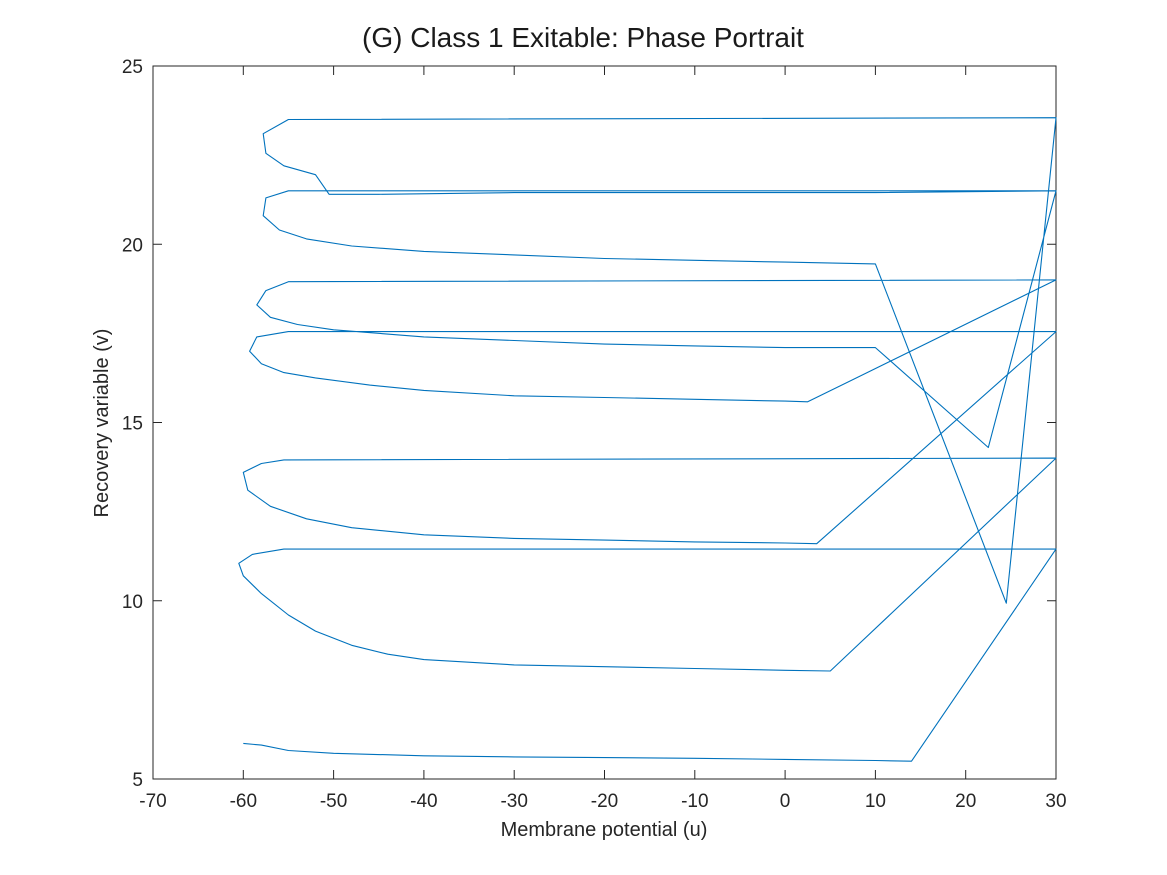  Describe the element at coordinates (132, 245) in the screenshot. I see `y-tick-label: 20` at that location.